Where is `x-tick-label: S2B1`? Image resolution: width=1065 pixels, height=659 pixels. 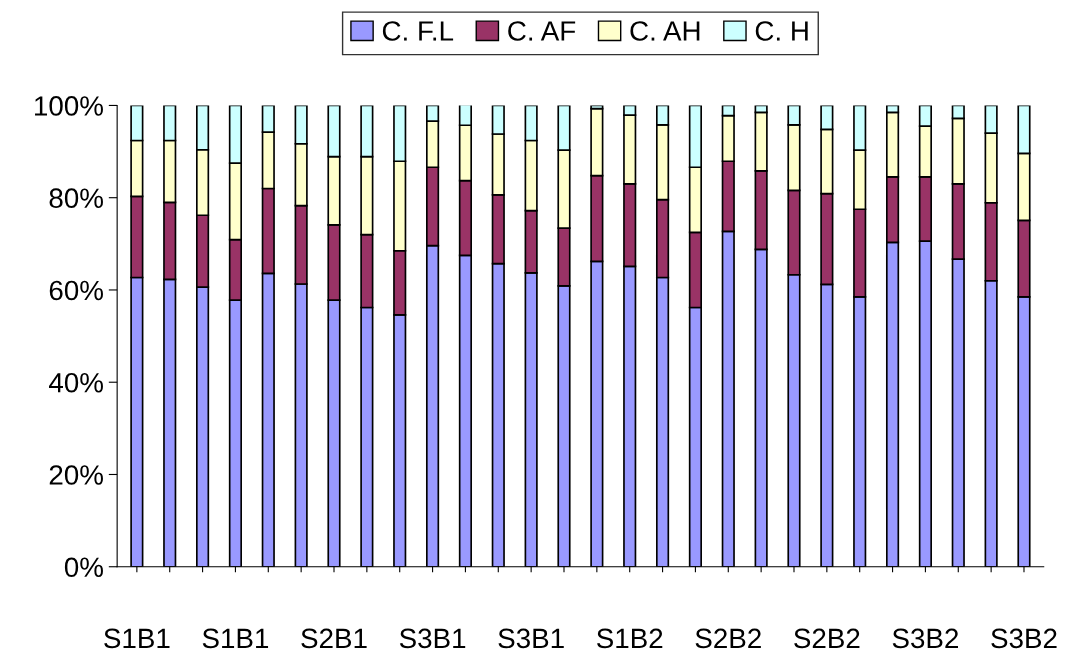 x-tick-label: S2B1 is located at coordinates (334, 638).